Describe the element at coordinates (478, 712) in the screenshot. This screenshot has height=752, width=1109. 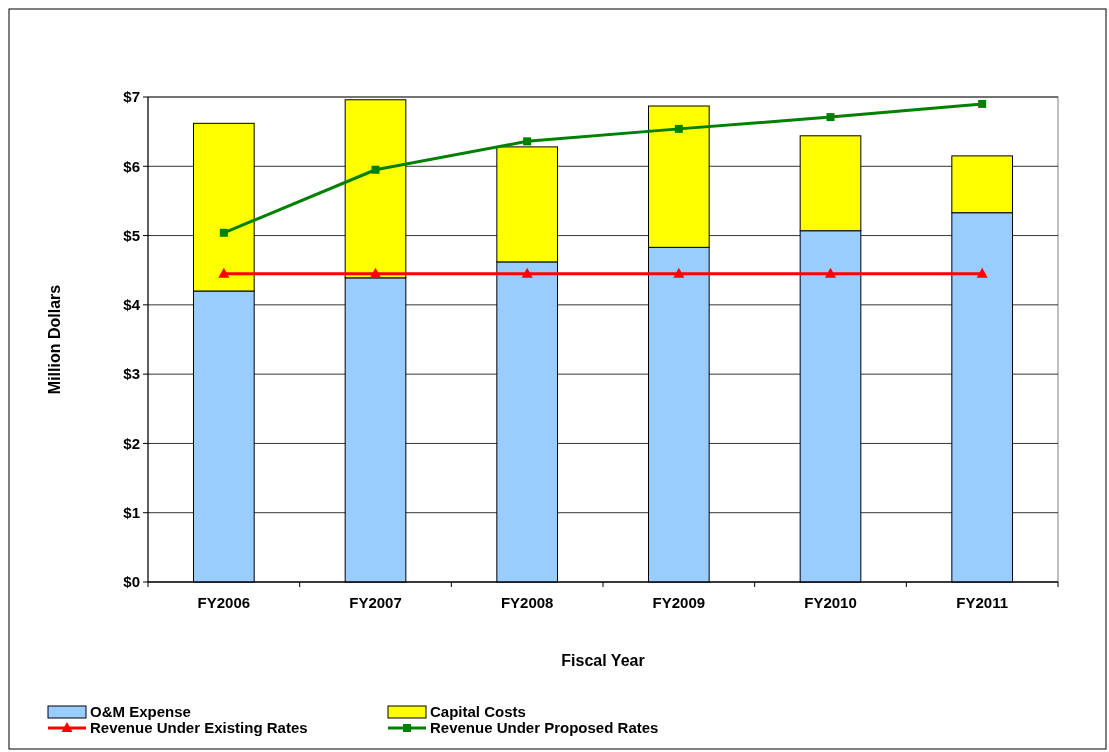
I see `legend-label: Capital Costs` at that location.